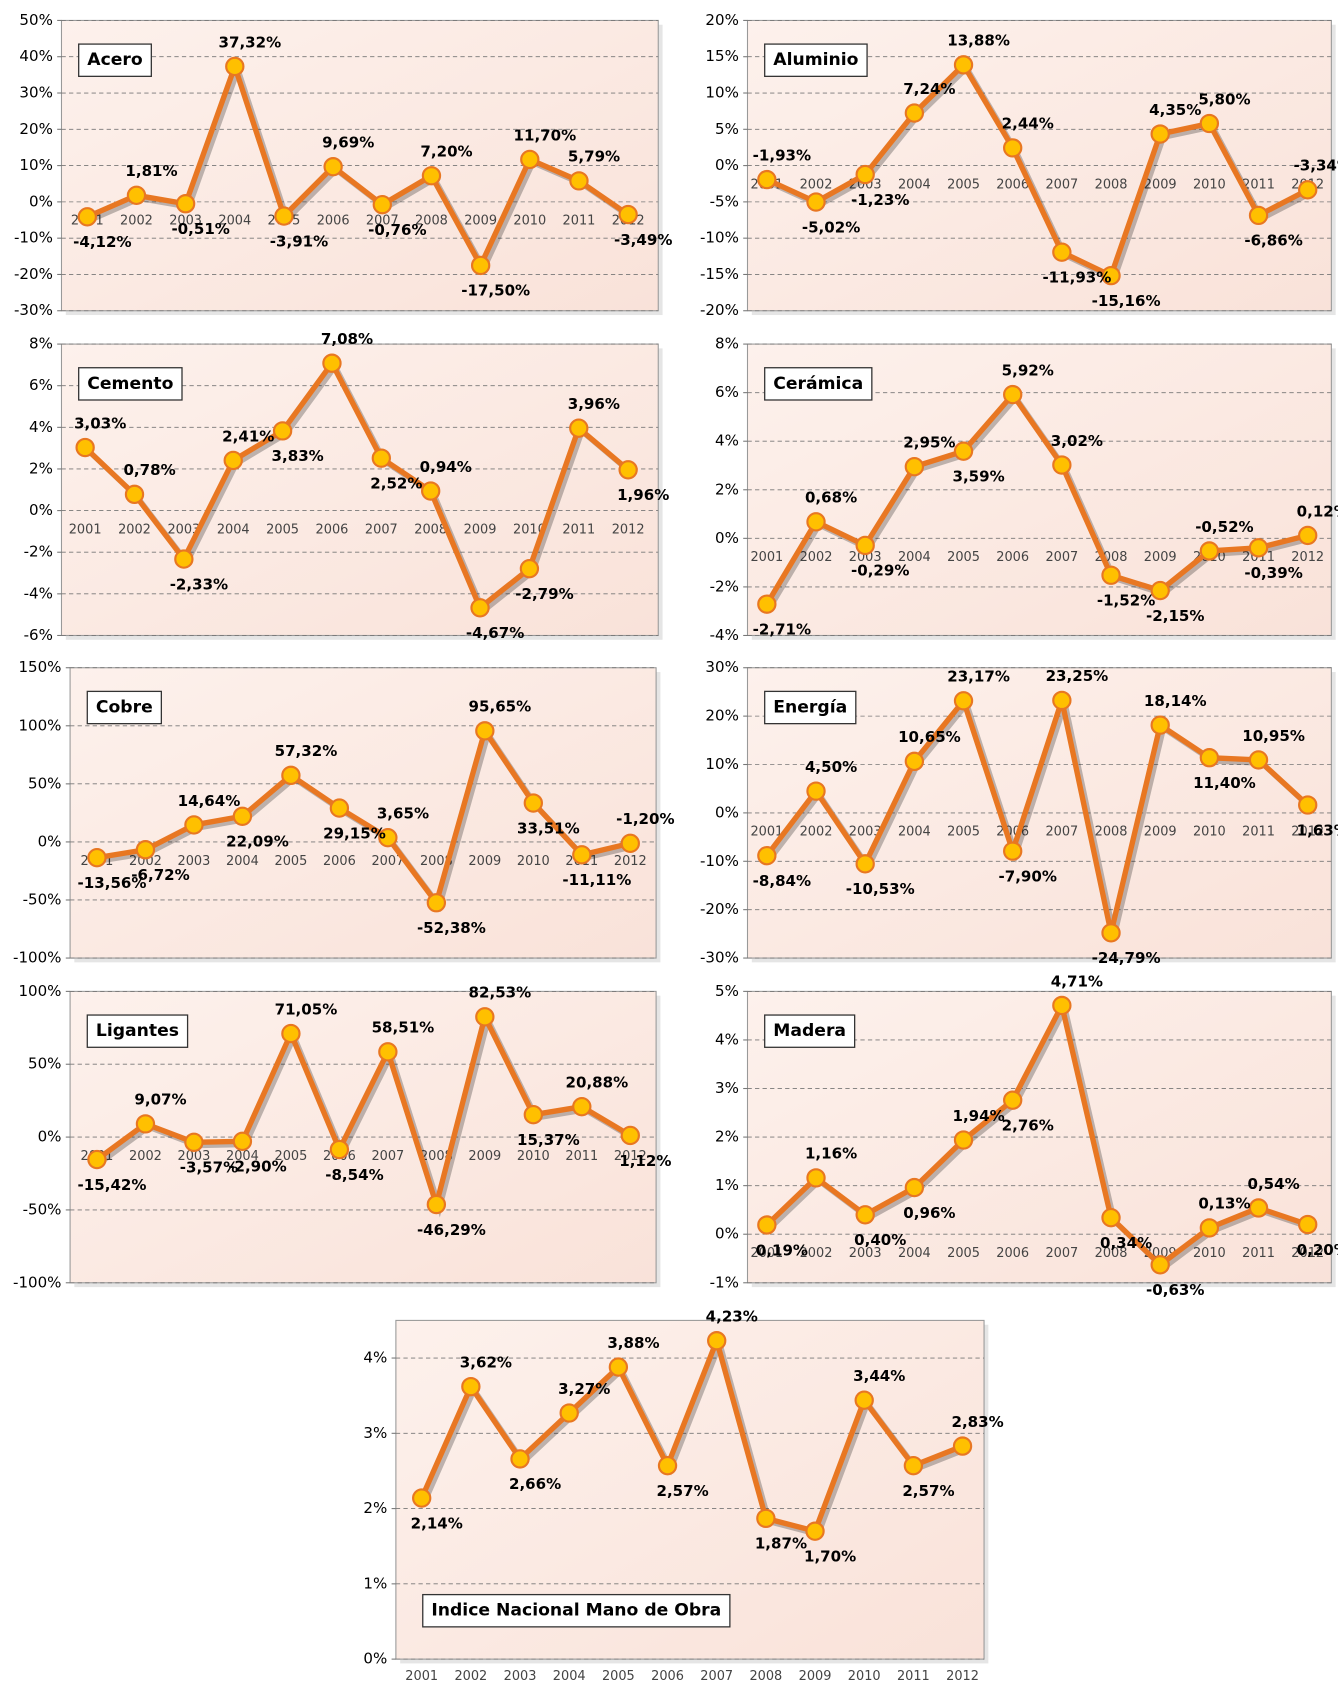 The width and height of the screenshot is (1338, 1686). Describe the element at coordinates (375, 1583) in the screenshot. I see `y-tick-label: 1%` at that location.